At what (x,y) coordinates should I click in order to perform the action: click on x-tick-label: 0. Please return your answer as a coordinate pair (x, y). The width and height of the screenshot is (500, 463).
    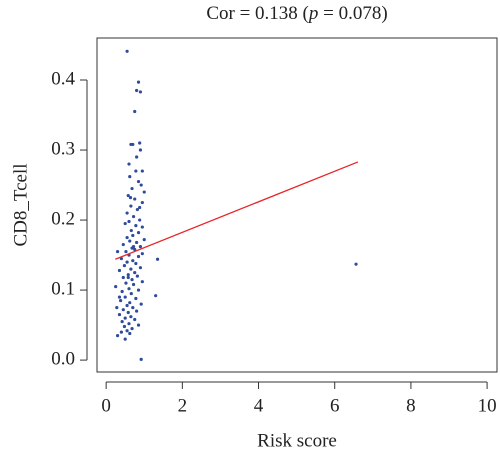
    Looking at the image, I should click on (106, 405).